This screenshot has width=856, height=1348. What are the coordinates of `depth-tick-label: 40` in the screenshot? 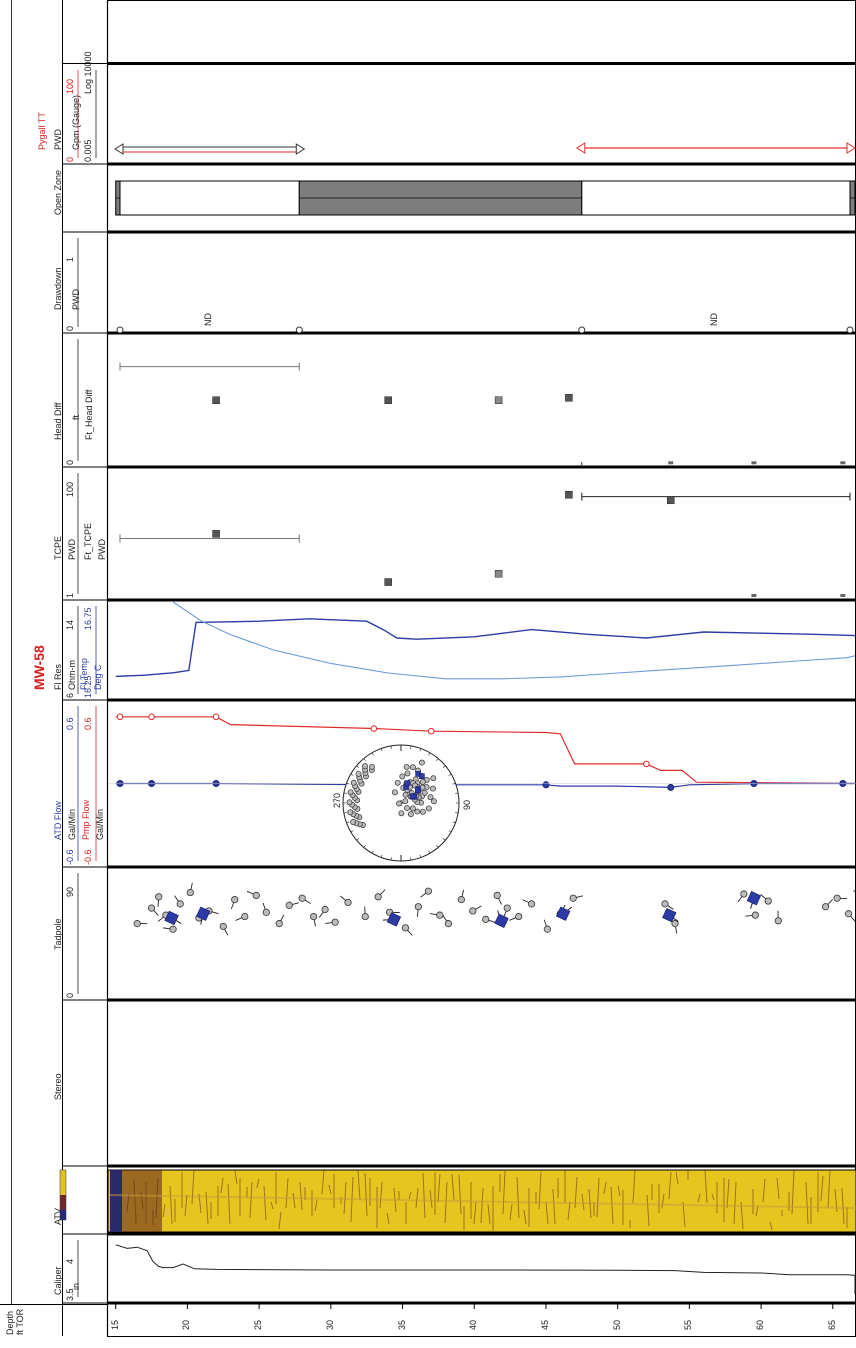 It's located at (473, 1325).